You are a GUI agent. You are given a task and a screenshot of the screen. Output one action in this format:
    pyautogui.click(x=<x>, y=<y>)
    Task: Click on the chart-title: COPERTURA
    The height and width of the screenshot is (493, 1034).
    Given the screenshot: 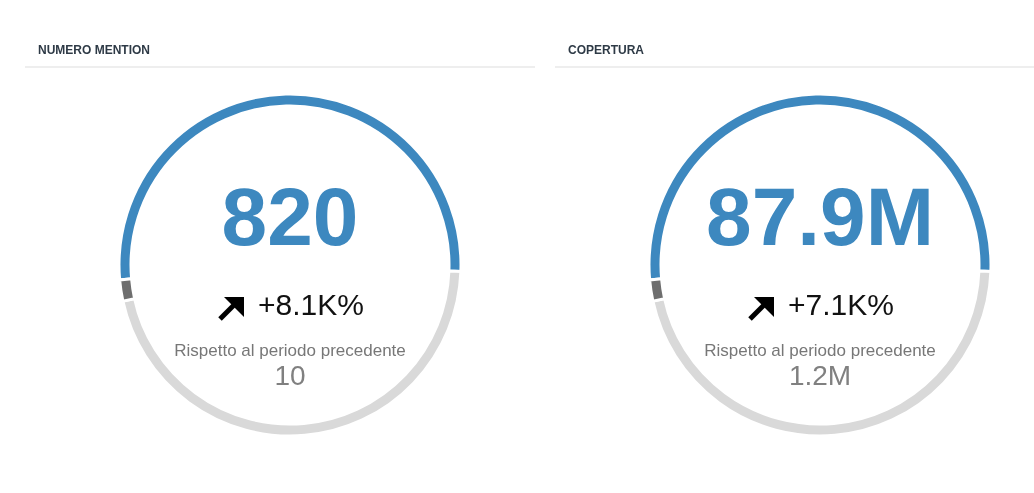 What is the action you would take?
    pyautogui.click(x=606, y=50)
    